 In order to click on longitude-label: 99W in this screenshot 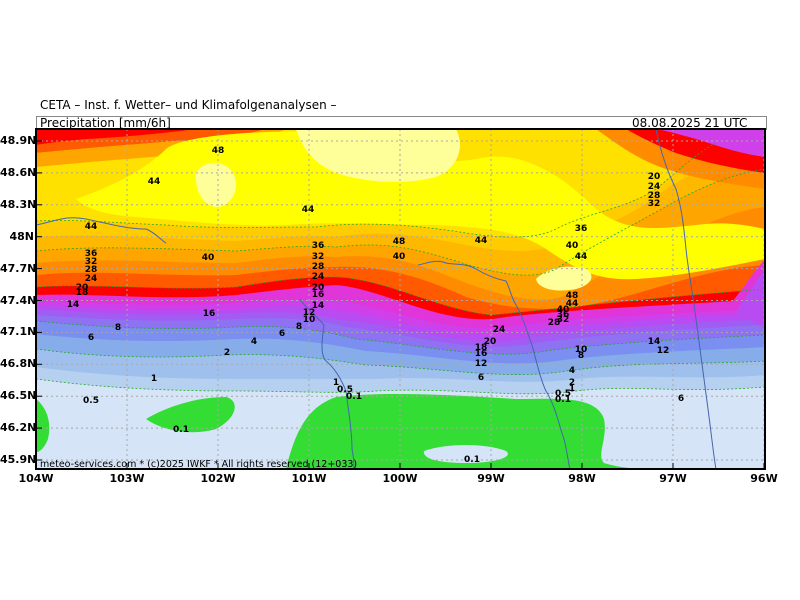, I will do `click(491, 478)`.